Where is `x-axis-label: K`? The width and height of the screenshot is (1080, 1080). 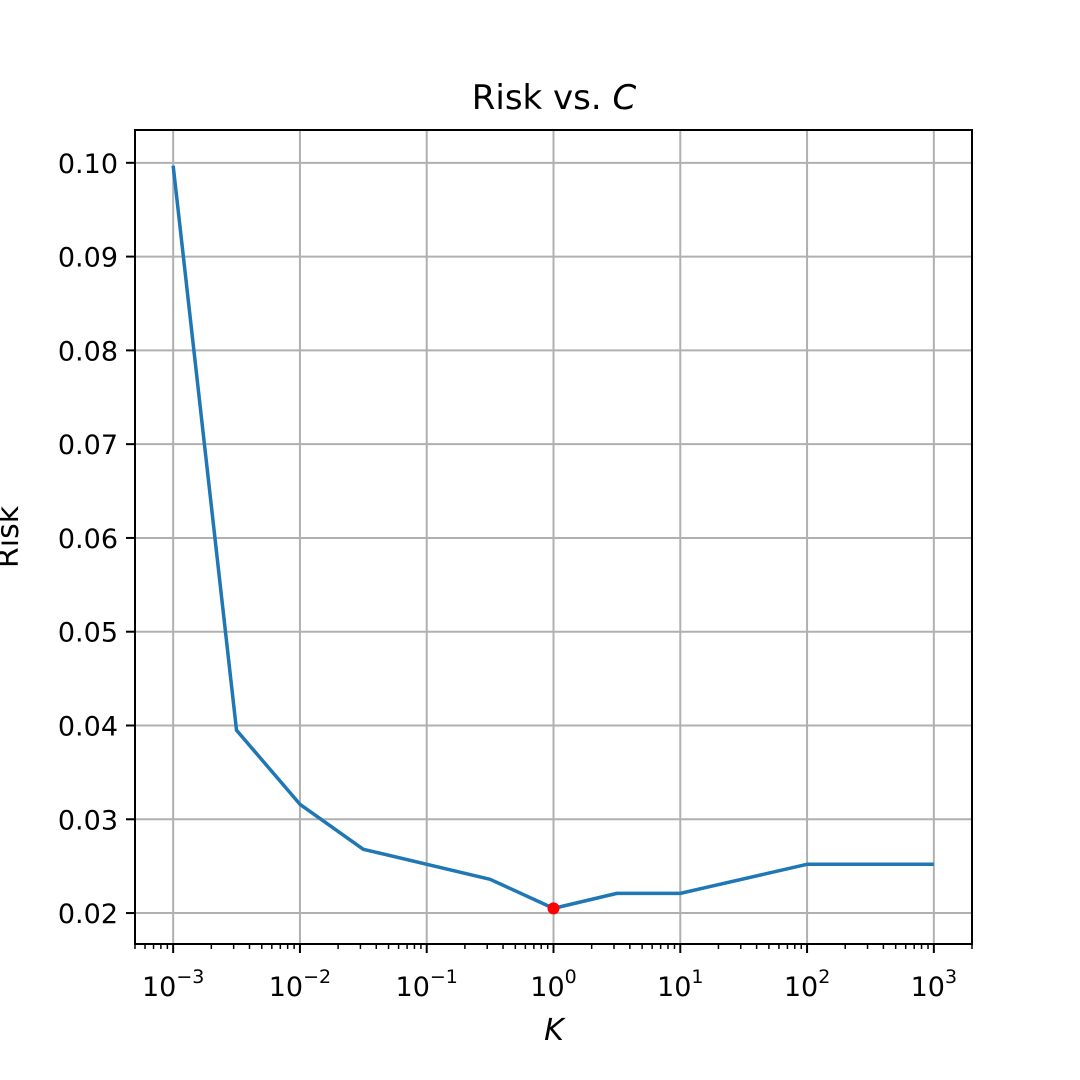
x-axis-label: K is located at coordinates (555, 1030).